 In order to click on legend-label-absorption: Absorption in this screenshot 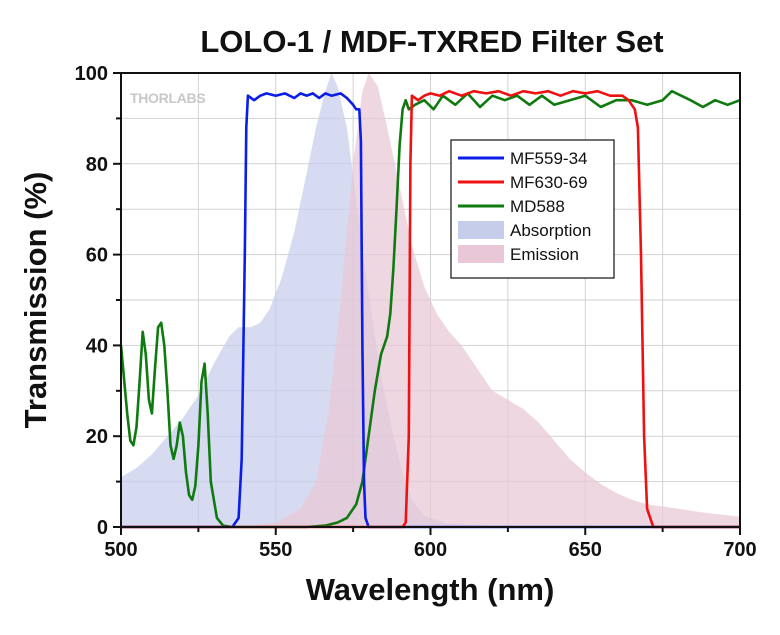, I will do `click(550, 230)`.